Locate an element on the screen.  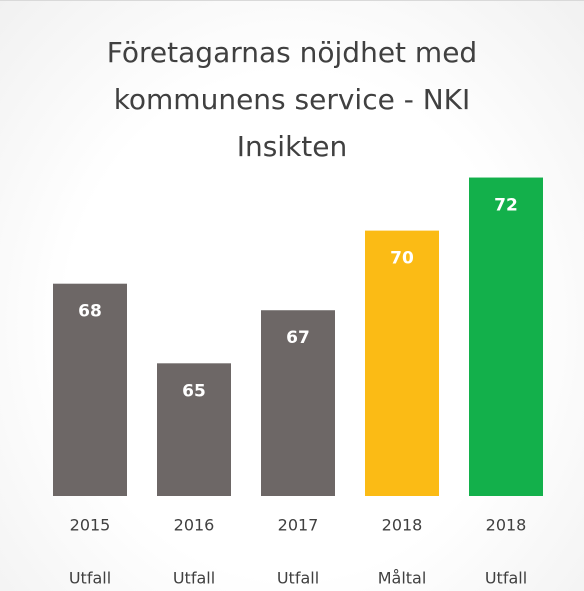
x-tick-label: 2015 is located at coordinates (90, 525).